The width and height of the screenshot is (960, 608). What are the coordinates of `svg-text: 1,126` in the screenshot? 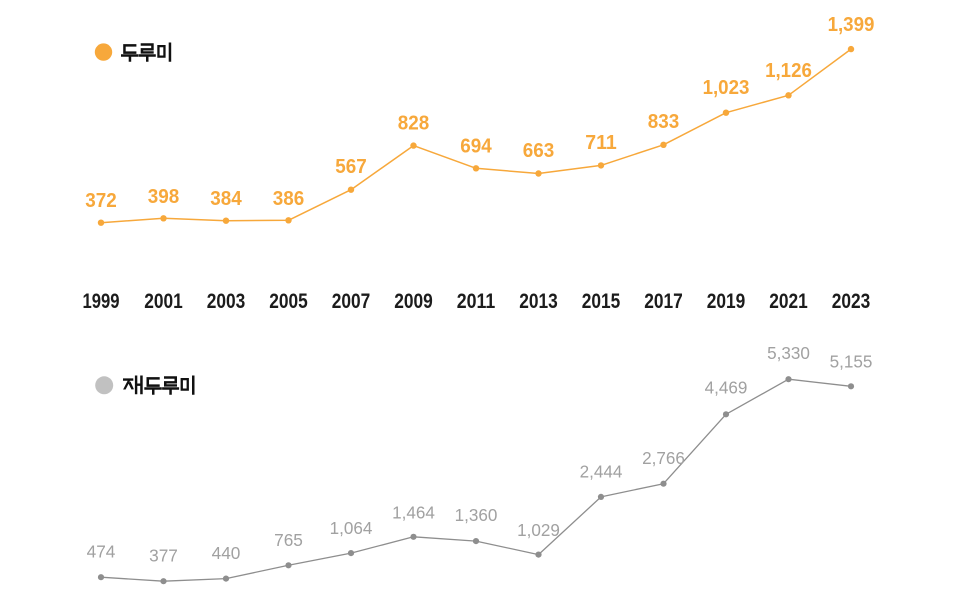 It's located at (788, 71).